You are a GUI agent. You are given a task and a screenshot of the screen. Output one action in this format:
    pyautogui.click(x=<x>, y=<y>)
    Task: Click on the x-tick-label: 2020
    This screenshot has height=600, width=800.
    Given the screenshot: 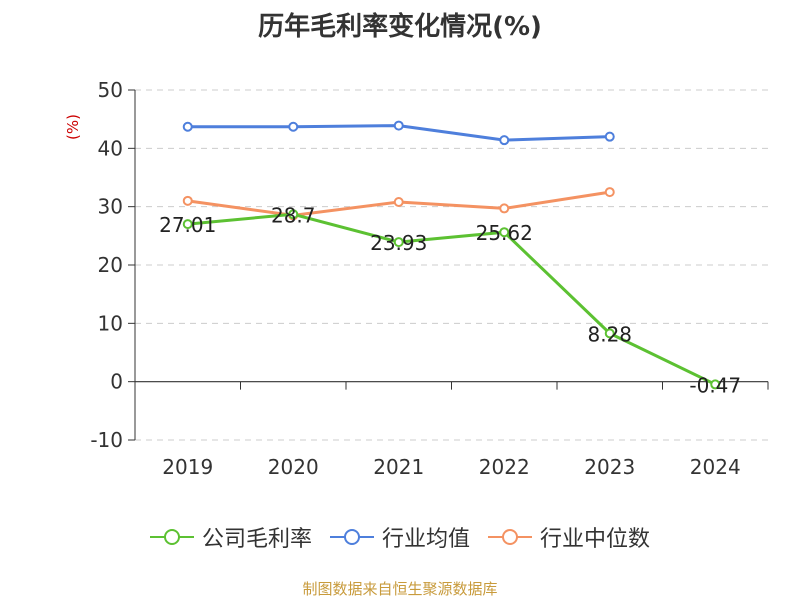 What is the action you would take?
    pyautogui.click(x=293, y=467)
    